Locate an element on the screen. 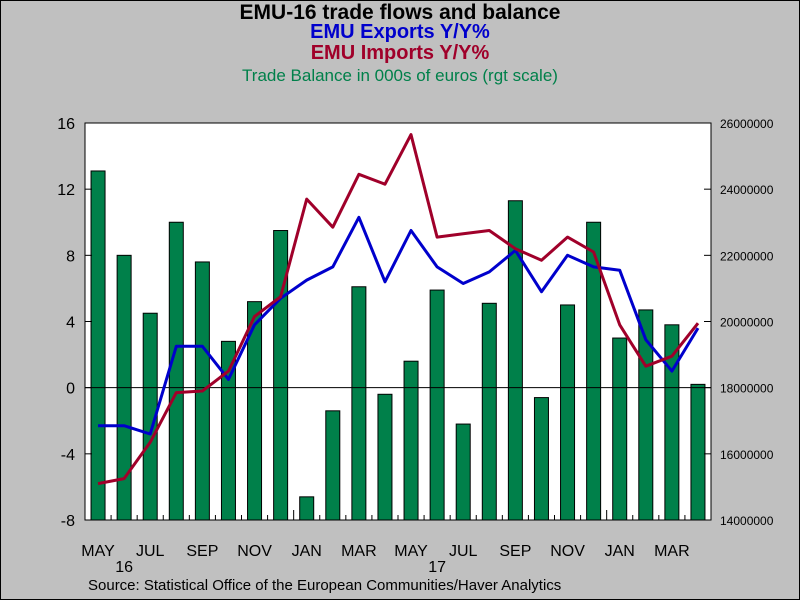 Image resolution: width=800 pixels, height=600 pixels. x-axis-year-label: 16 is located at coordinates (124, 567).